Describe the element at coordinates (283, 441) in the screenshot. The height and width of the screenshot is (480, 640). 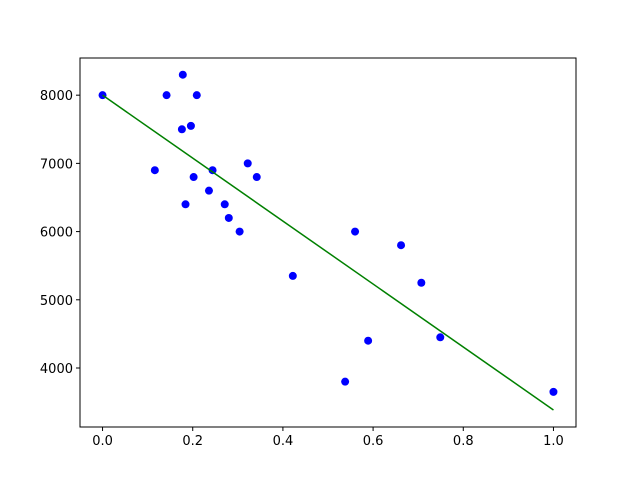
I see `x-tick-label: 0.4` at that location.